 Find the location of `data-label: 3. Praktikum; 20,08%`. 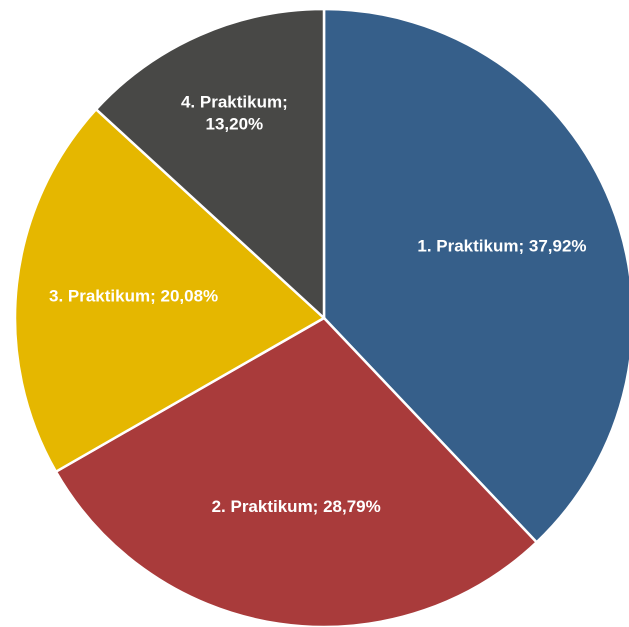

data-label: 3. Praktikum; 20,08% is located at coordinates (133, 295).